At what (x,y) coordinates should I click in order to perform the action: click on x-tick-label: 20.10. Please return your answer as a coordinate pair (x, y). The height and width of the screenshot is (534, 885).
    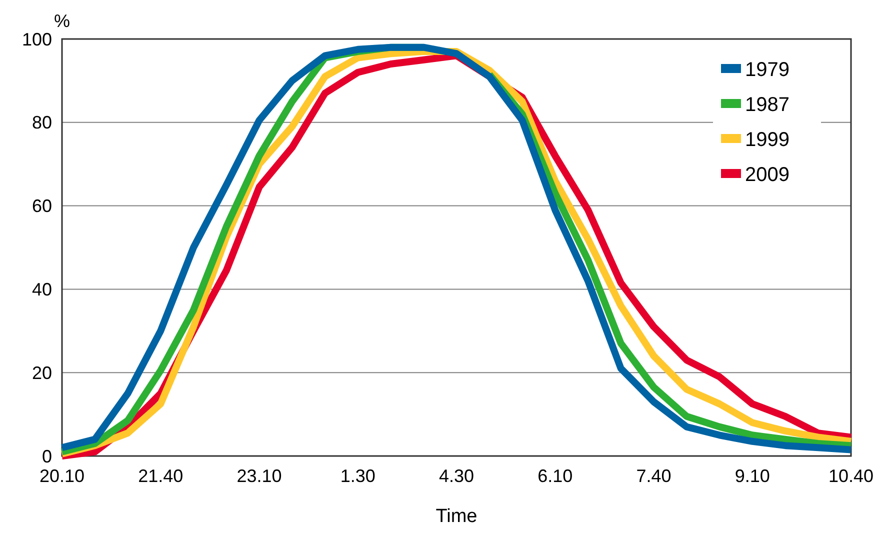
    Looking at the image, I should click on (62, 476).